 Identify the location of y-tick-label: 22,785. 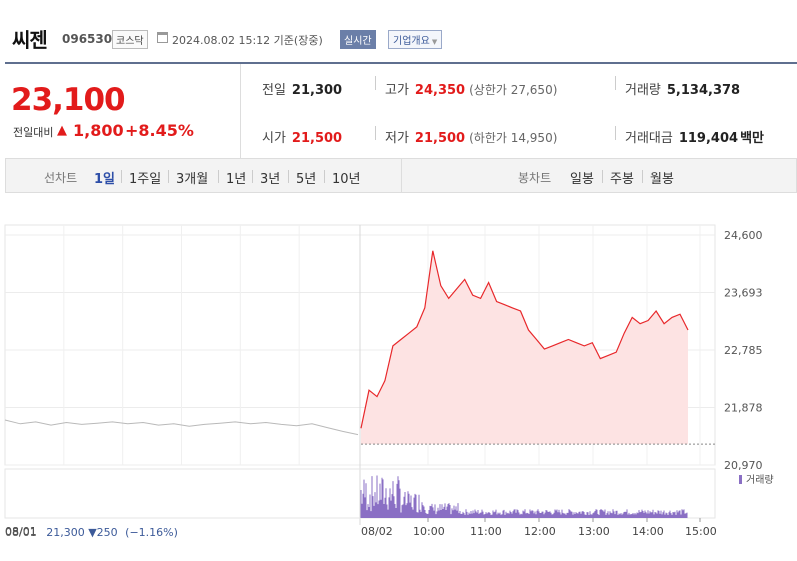
(743, 350).